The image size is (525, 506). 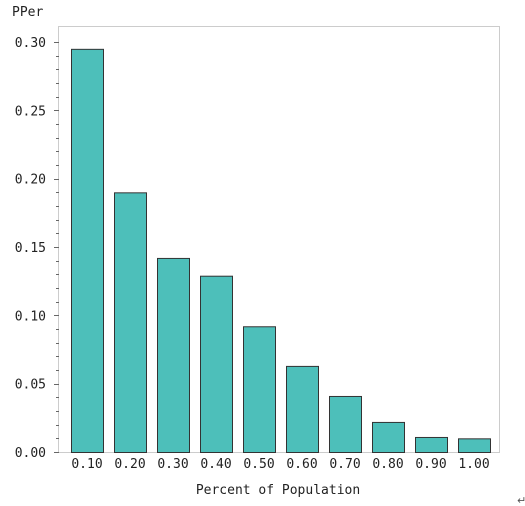 I want to click on y-tick-label: 0.15, so click(x=30, y=248).